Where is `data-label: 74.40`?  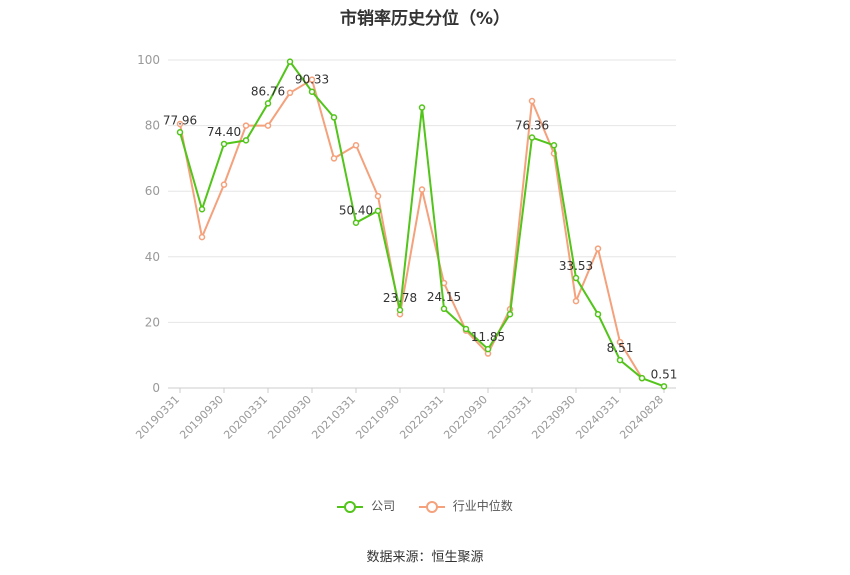 data-label: 74.40 is located at coordinates (224, 132).